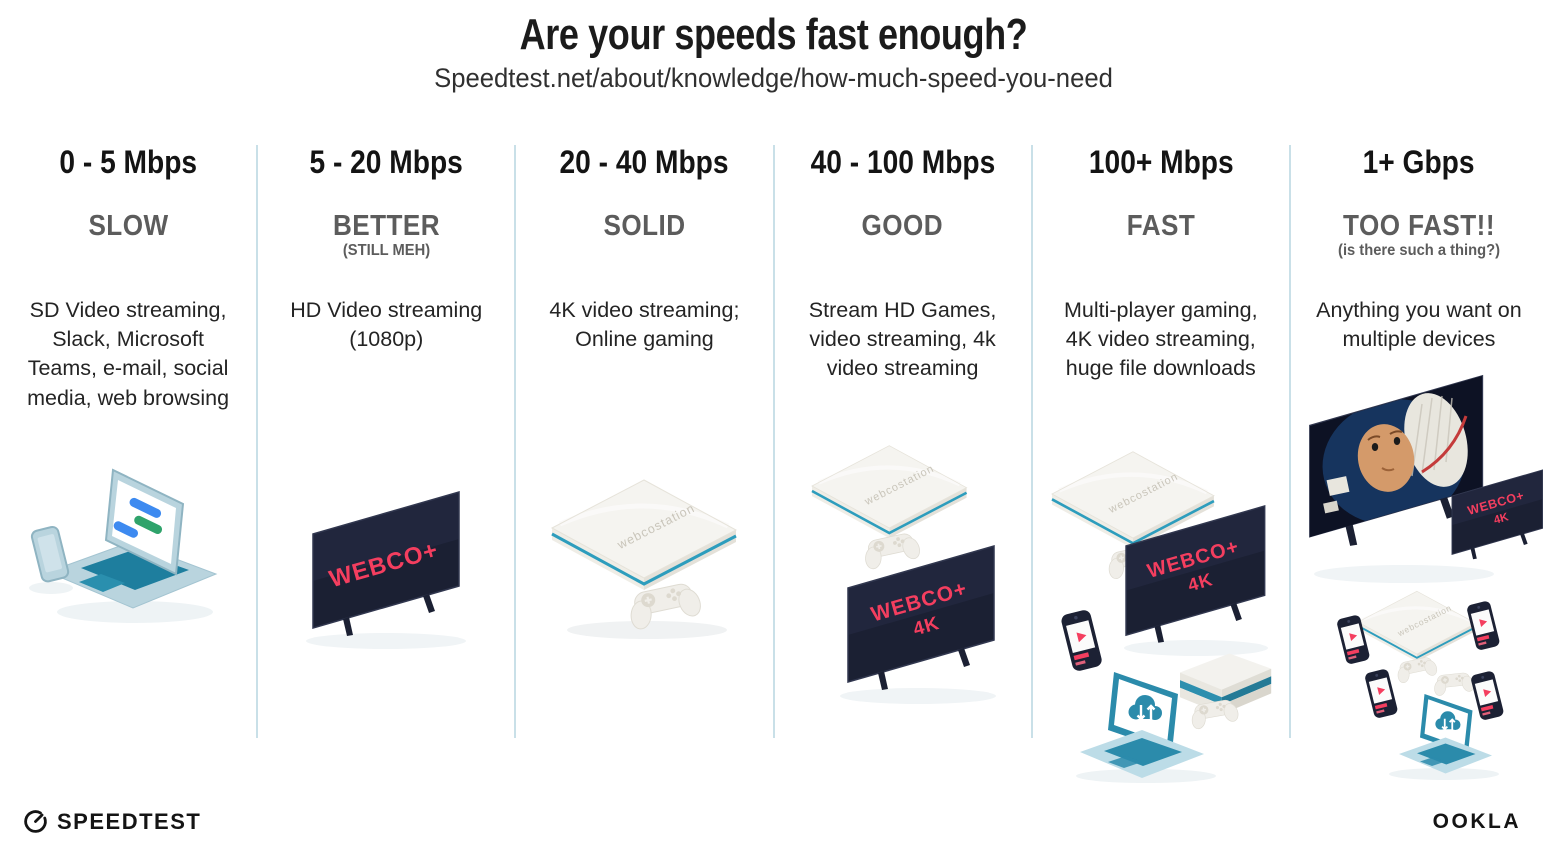 The image size is (1547, 843). I want to click on laptop-phone-illustration, so click(128, 541).